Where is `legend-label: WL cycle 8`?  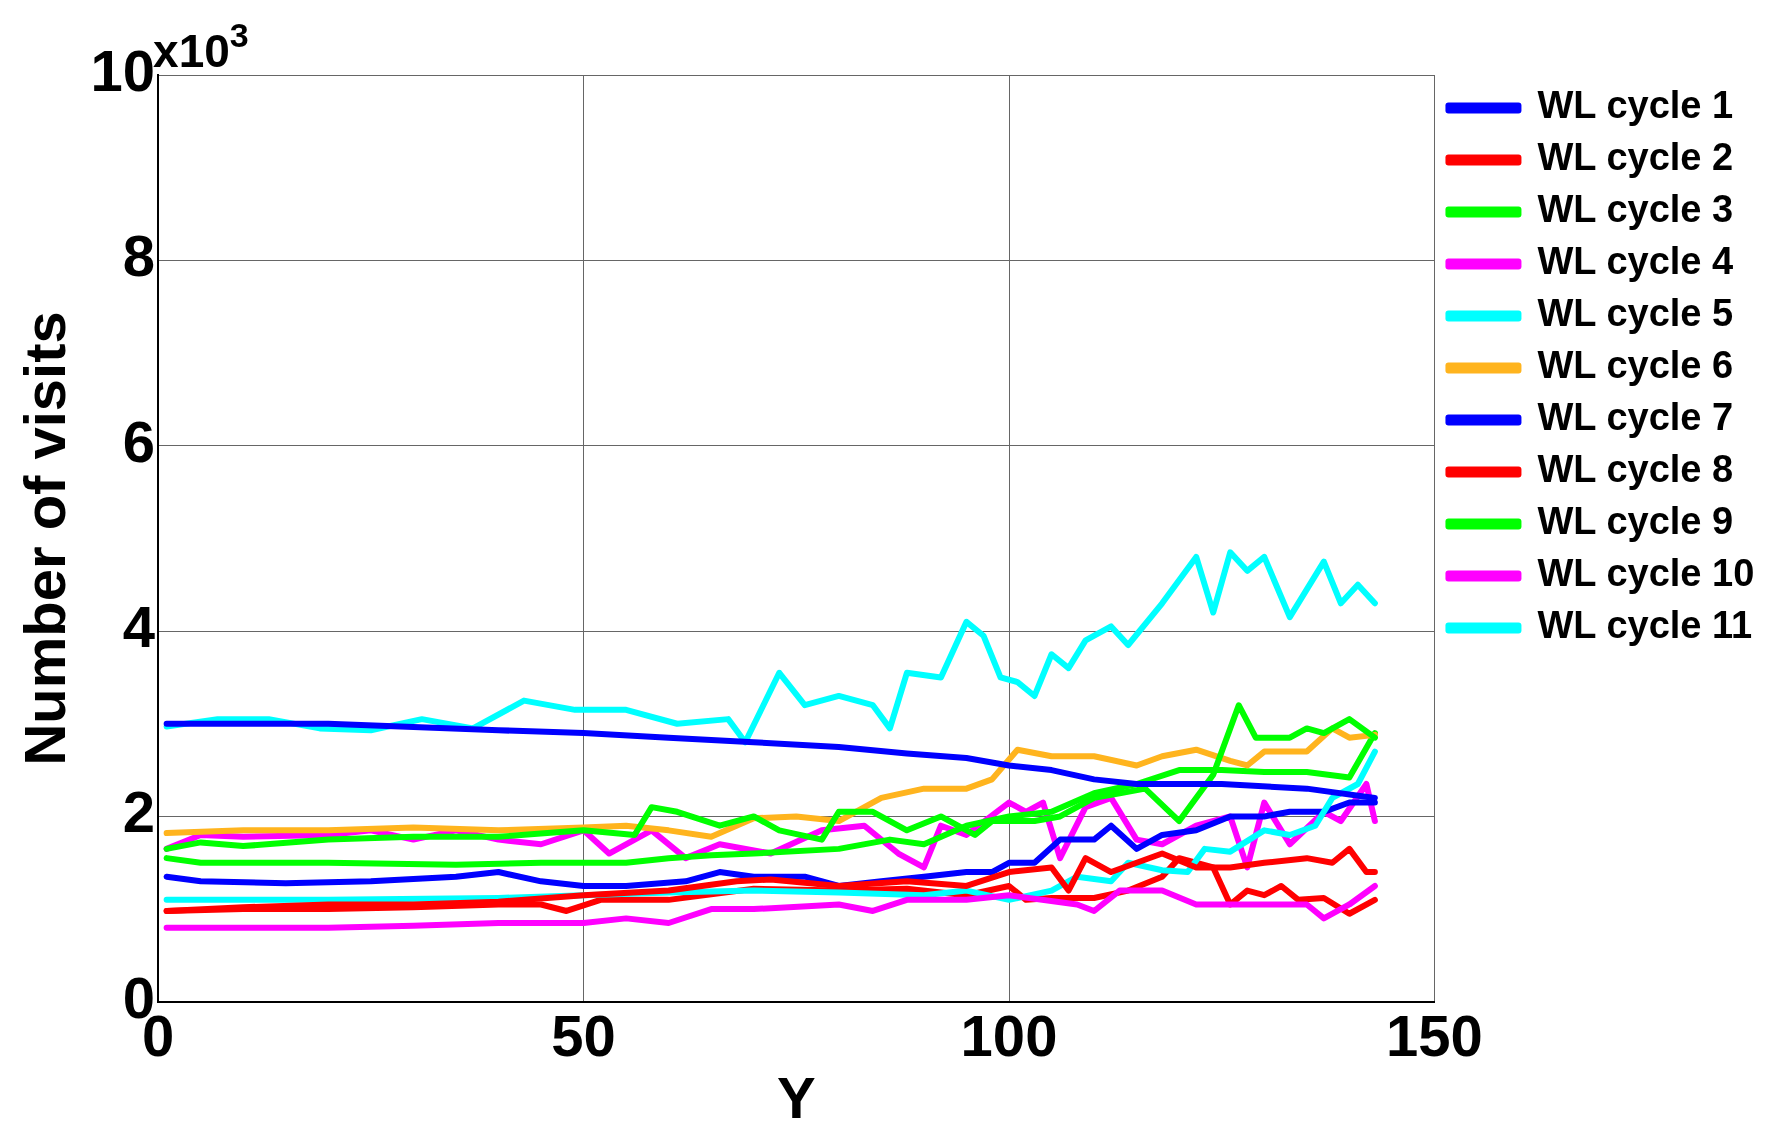 legend-label: WL cycle 8 is located at coordinates (1635, 469).